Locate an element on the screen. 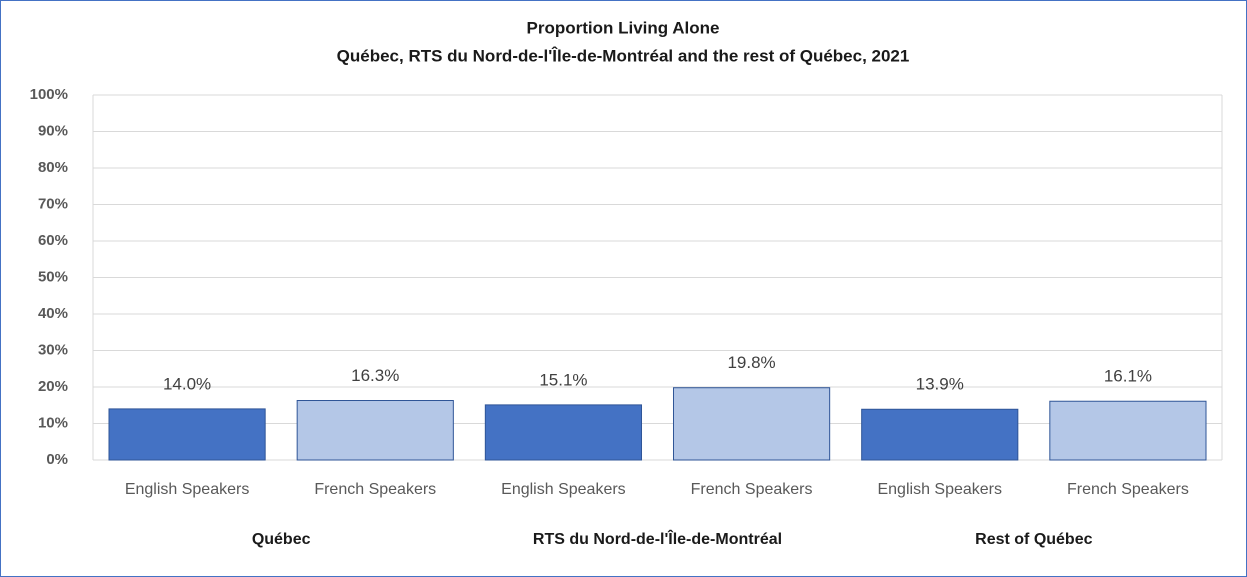  y-tick-label: 60% is located at coordinates (53, 240).